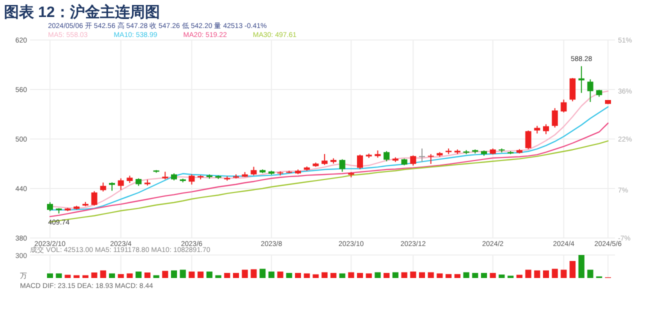 Image resolution: width=646 pixels, height=322 pixels. What do you see at coordinates (82, 12) in the screenshot?
I see `chart-title: 图表 12：沪金主连周图` at bounding box center [82, 12].